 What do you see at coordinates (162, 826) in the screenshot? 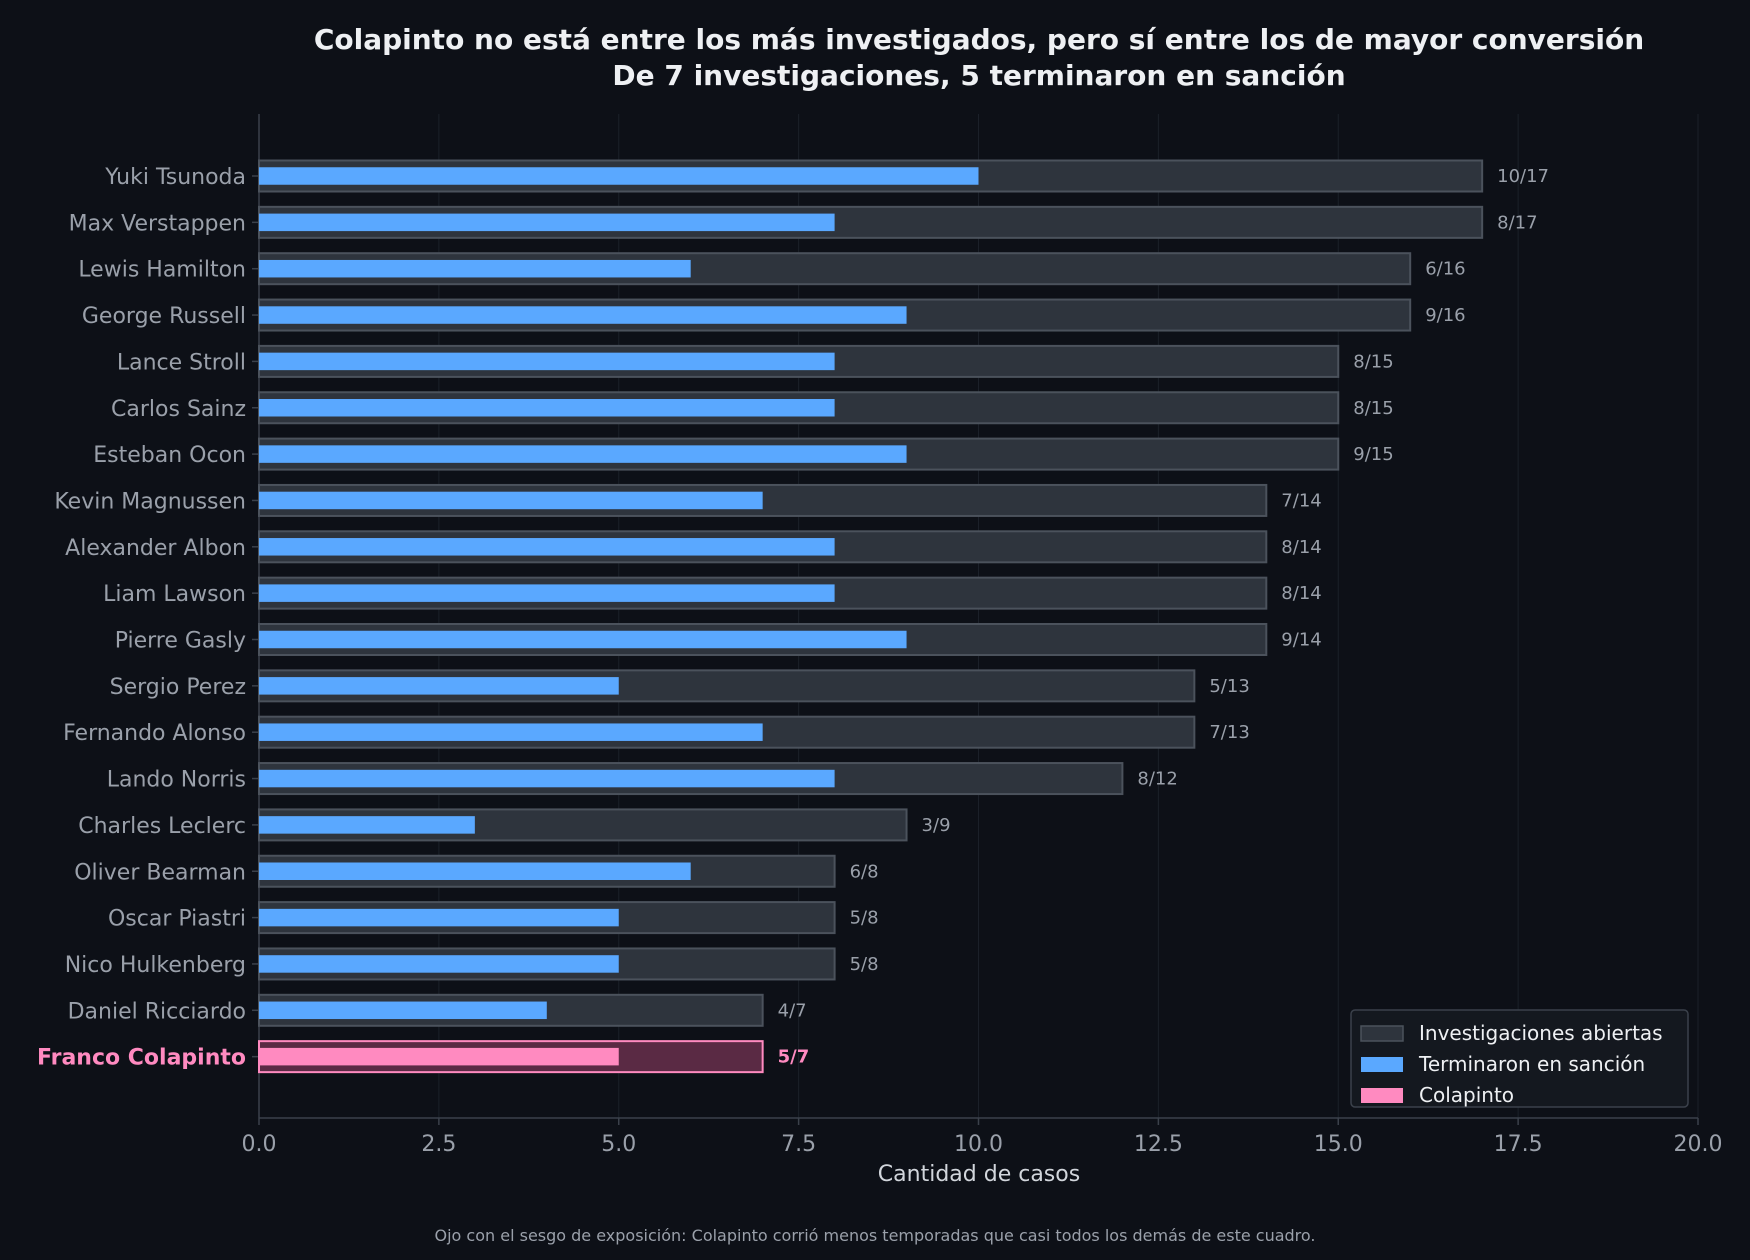
I see `driver-label: Charles Leclerc` at bounding box center [162, 826].